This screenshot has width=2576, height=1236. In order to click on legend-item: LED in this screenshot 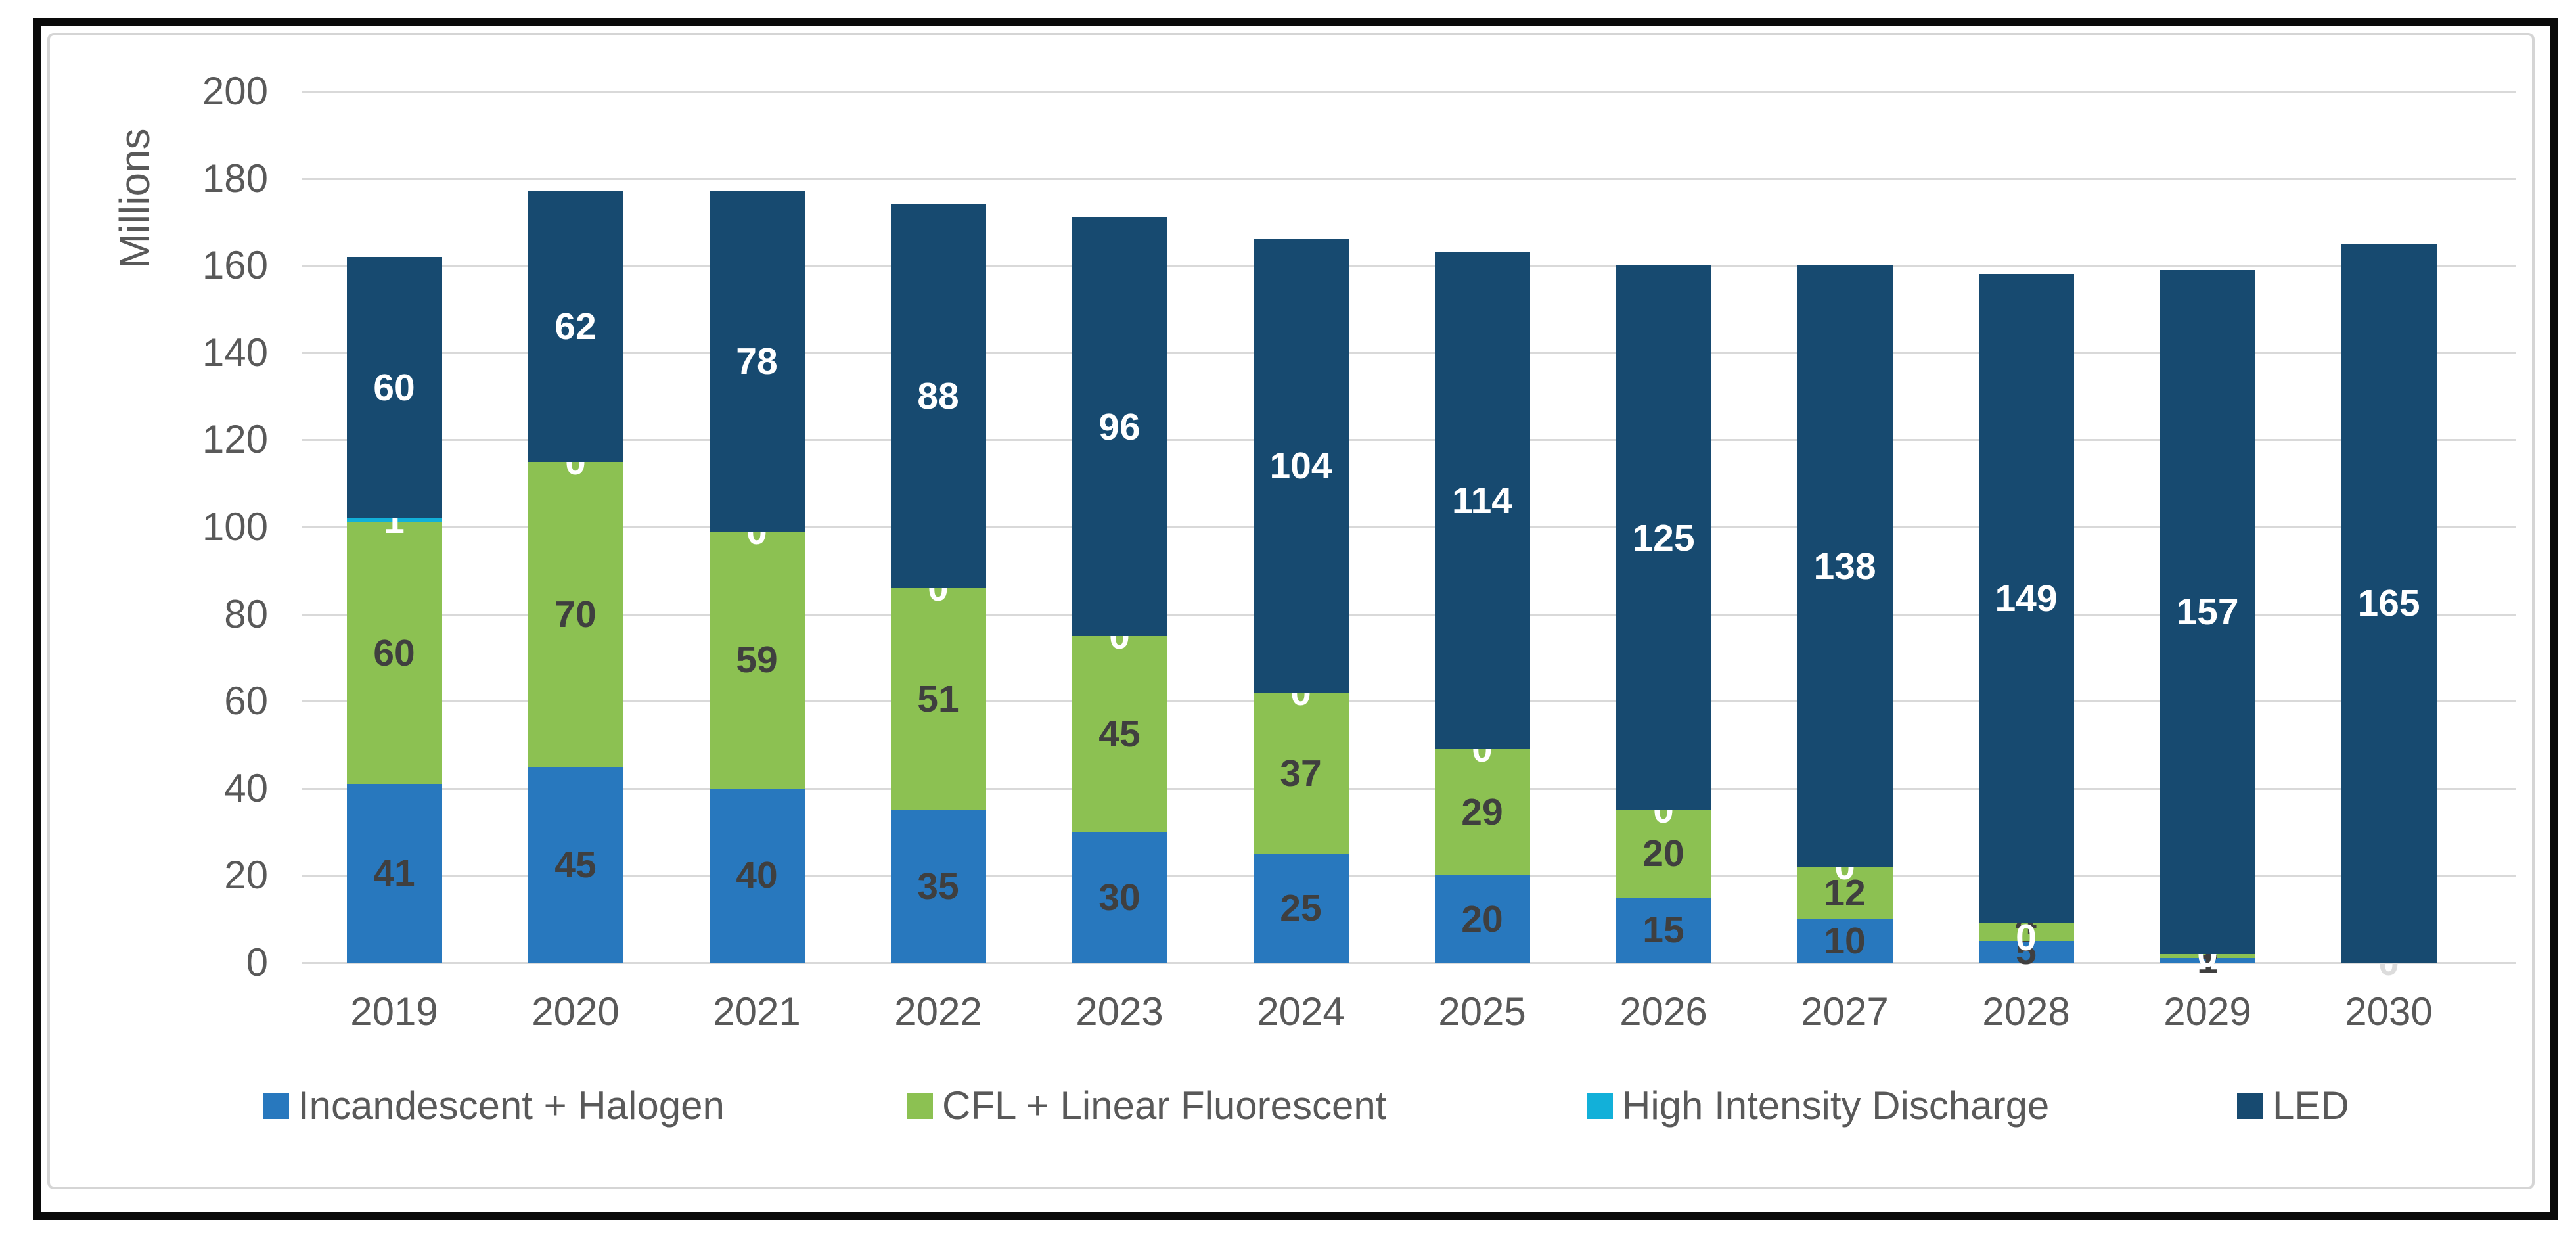, I will do `click(2293, 1106)`.